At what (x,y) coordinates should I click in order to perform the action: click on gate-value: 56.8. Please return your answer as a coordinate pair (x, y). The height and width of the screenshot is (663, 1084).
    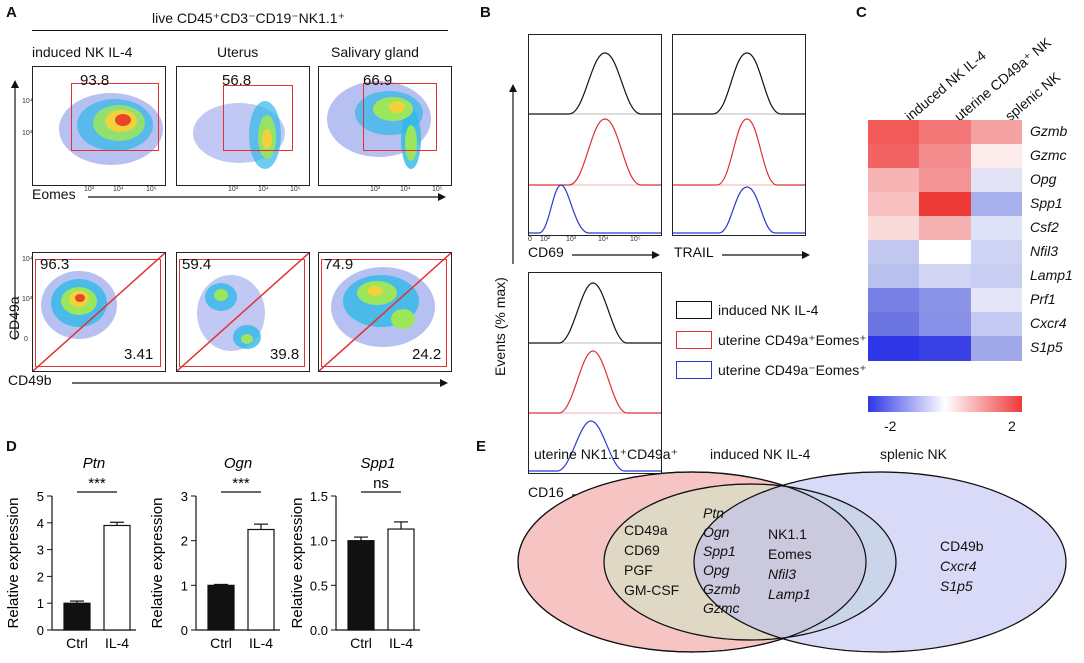
    Looking at the image, I should click on (237, 80).